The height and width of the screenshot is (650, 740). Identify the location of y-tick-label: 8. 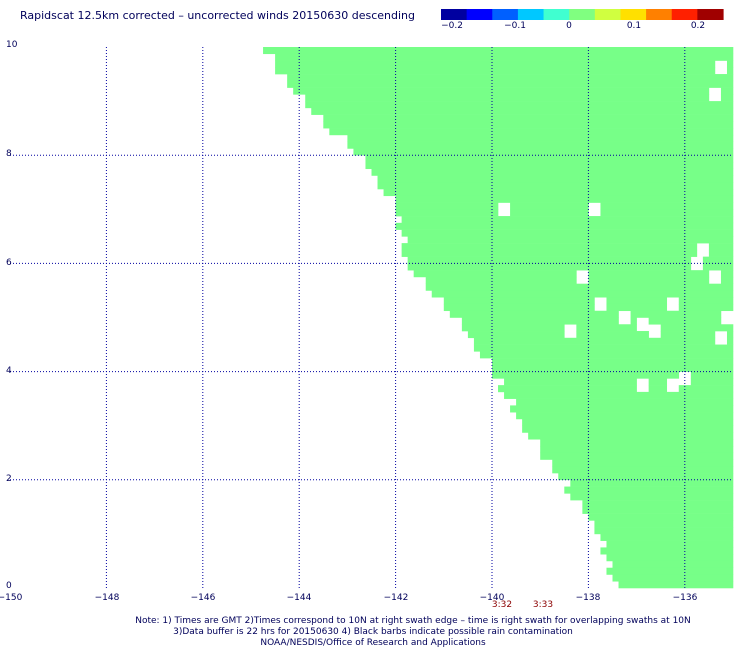
(9, 154).